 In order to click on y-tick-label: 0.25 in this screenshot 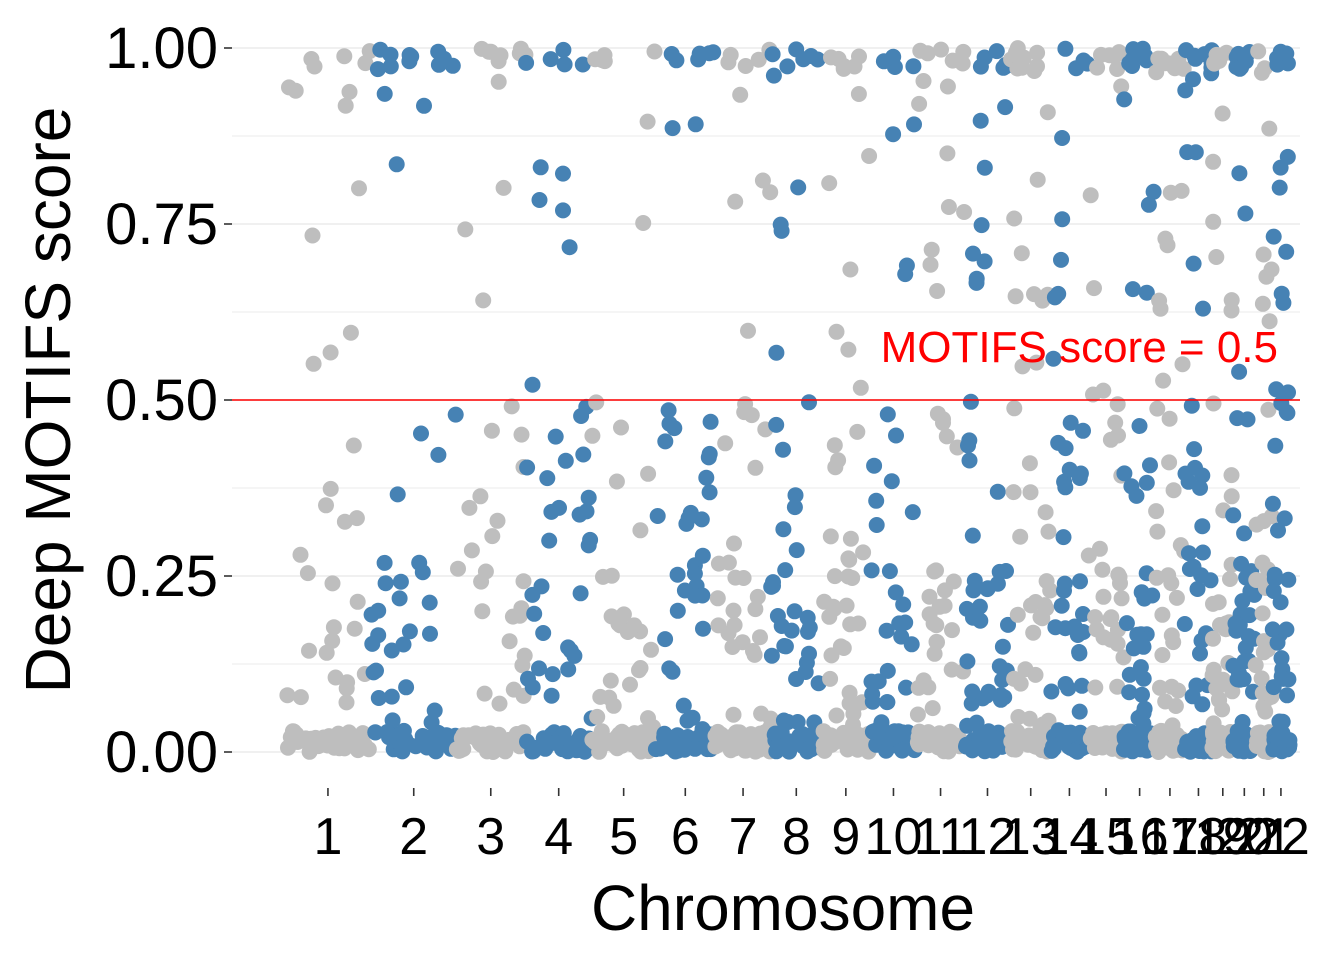, I will do `click(161, 576)`.